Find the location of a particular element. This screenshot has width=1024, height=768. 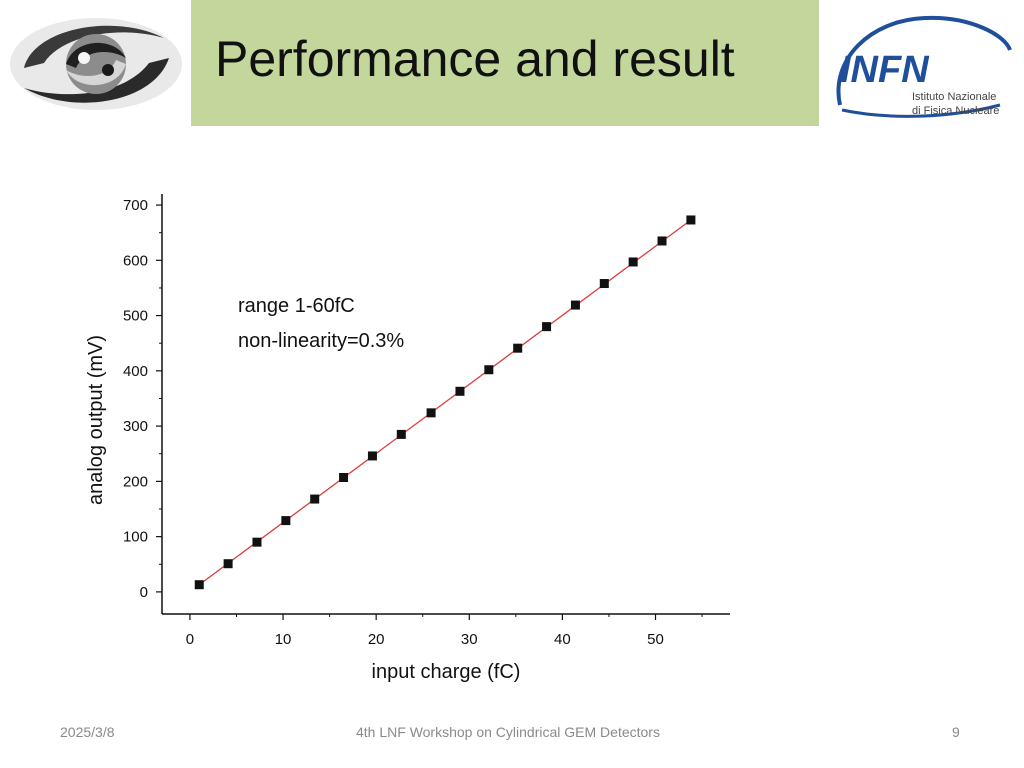

y-tick-label: 300 is located at coordinates (135, 426).